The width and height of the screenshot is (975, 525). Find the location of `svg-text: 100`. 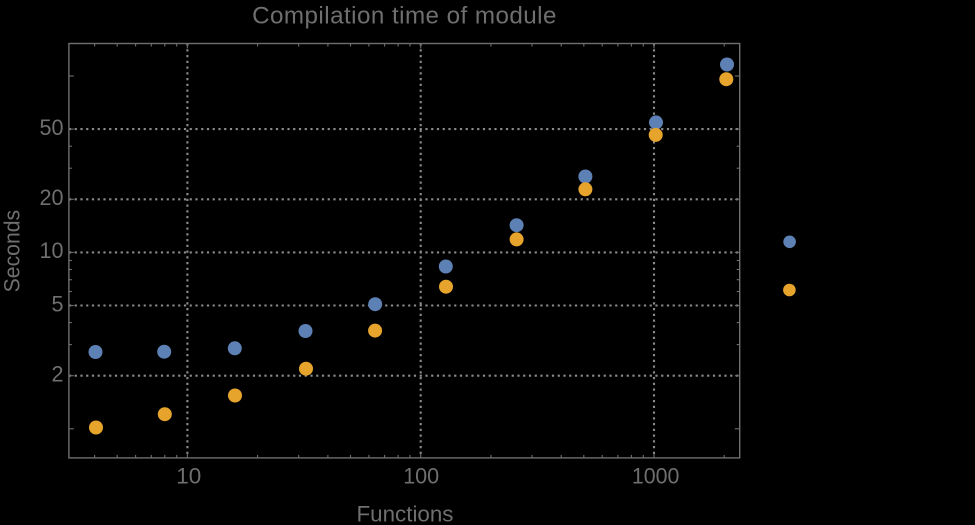

svg-text: 100 is located at coordinates (421, 476).